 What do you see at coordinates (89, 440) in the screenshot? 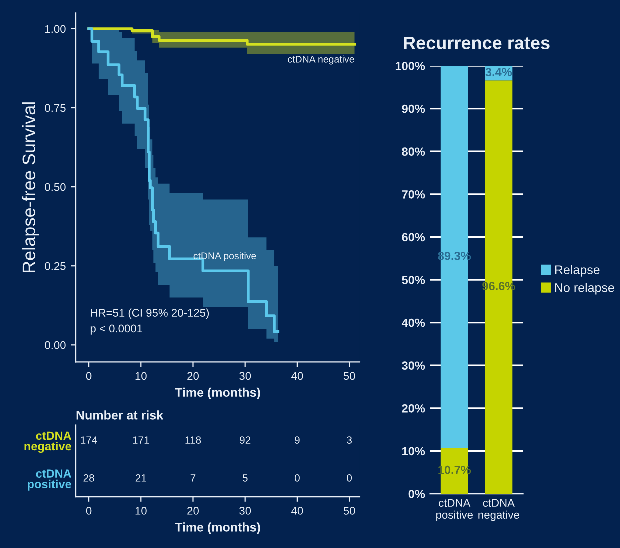
I see `data-label: 174` at bounding box center [89, 440].